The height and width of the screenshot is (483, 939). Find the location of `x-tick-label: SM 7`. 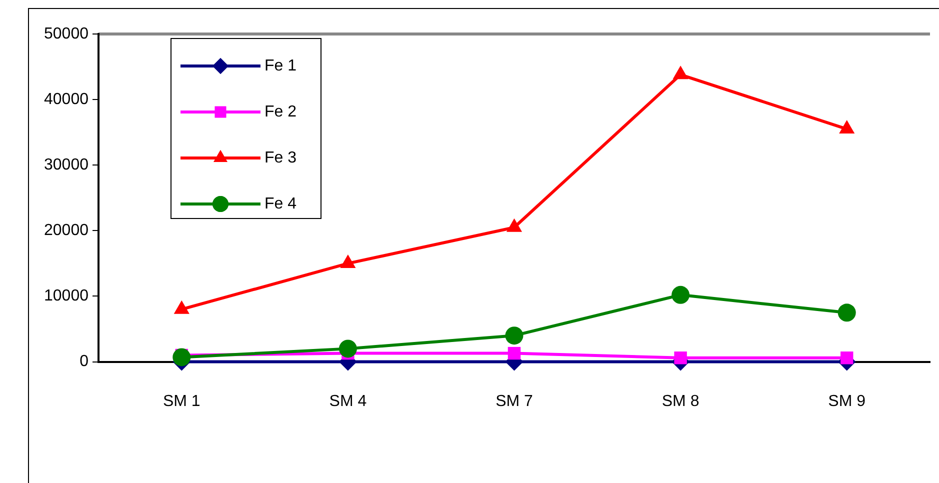

x-tick-label: SM 7 is located at coordinates (515, 401).